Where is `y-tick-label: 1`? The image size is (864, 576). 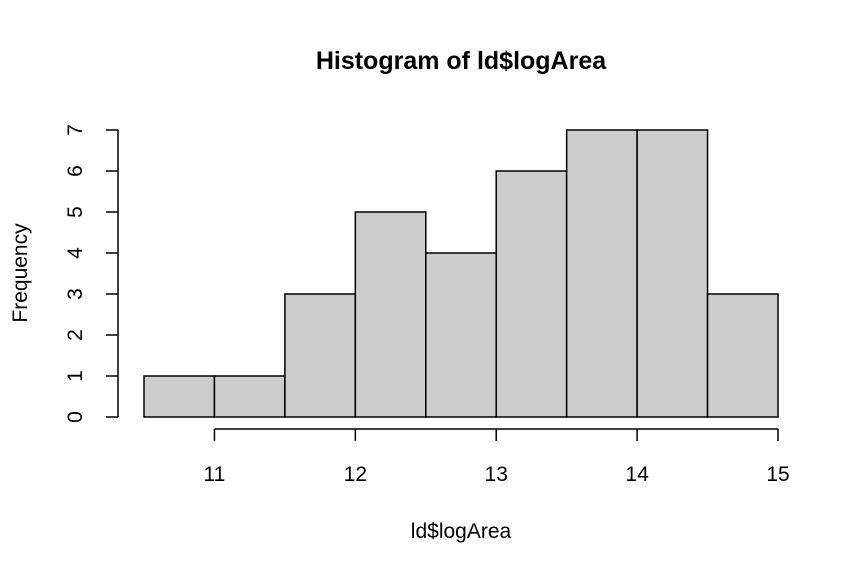 y-tick-label: 1 is located at coordinates (75, 376).